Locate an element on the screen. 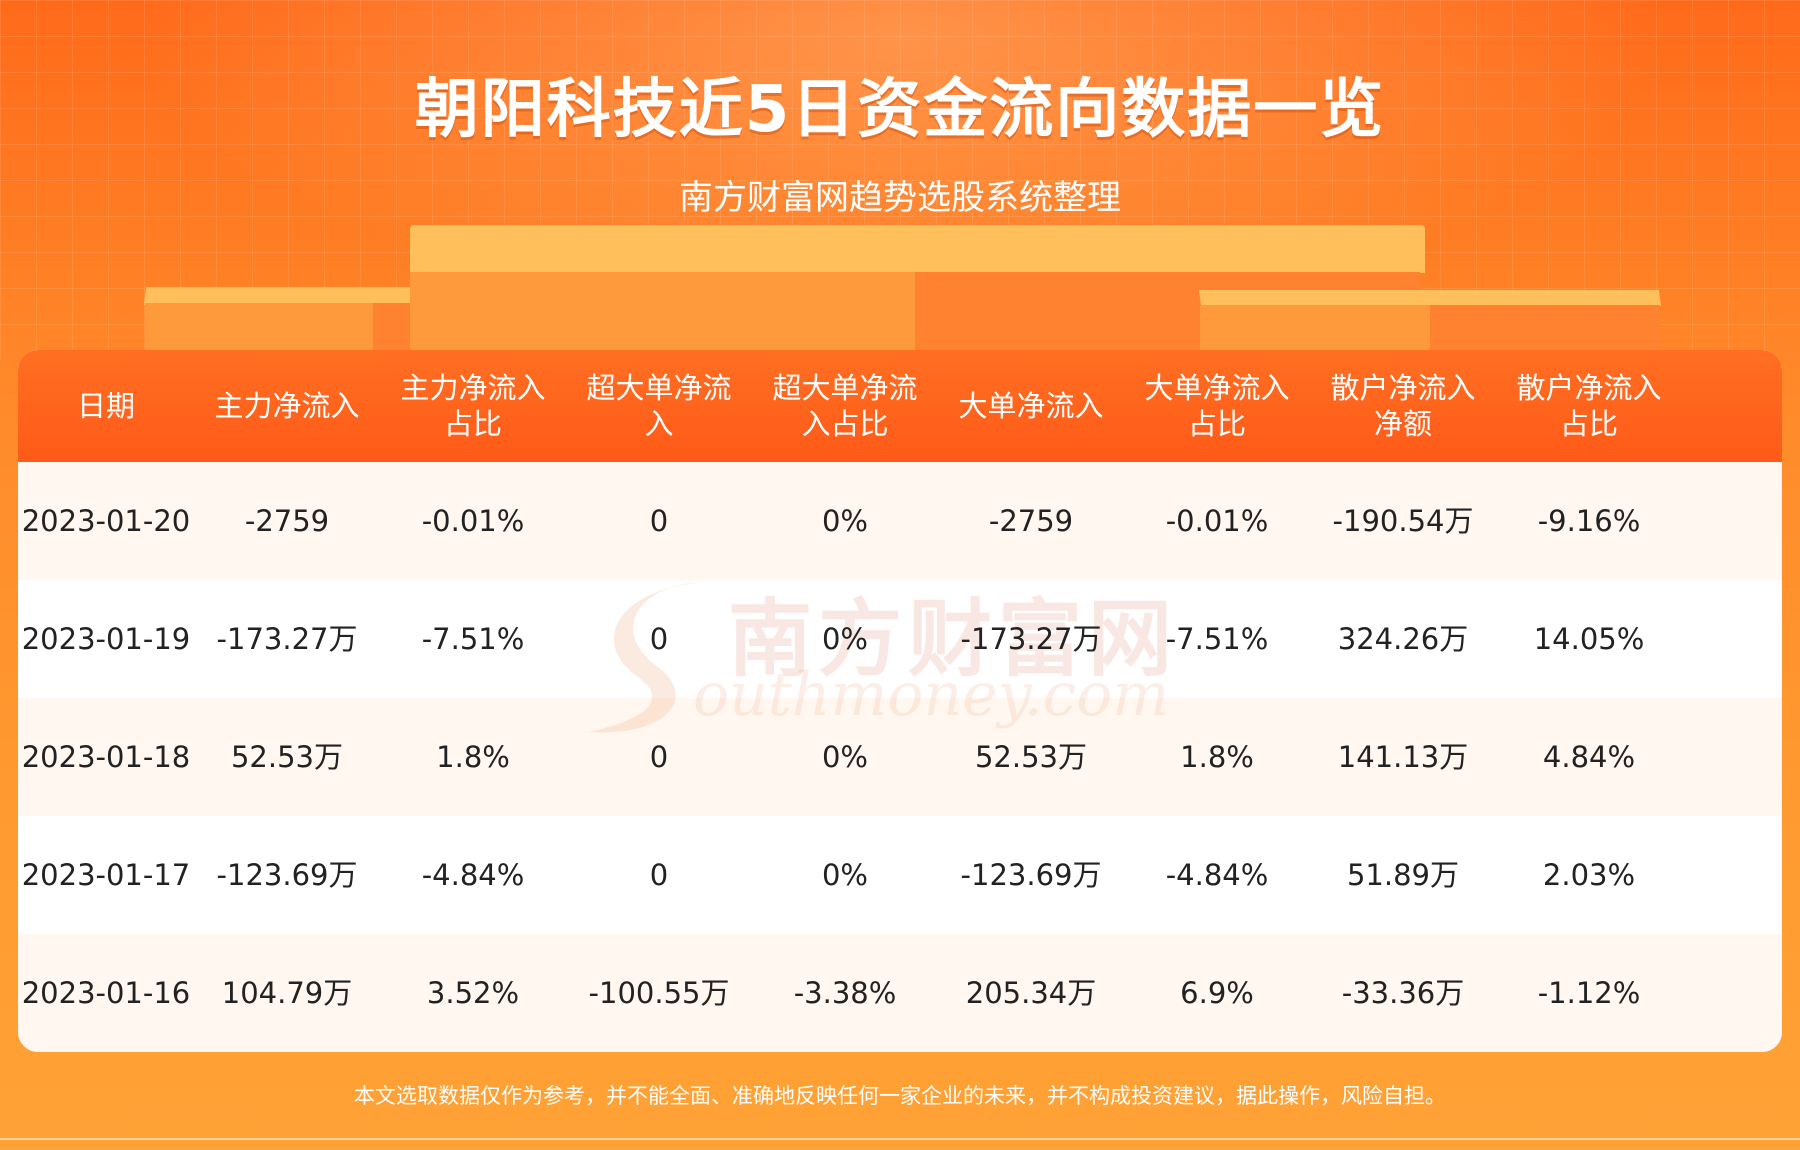  cell-date: 2023-01-20 is located at coordinates (106, 521).